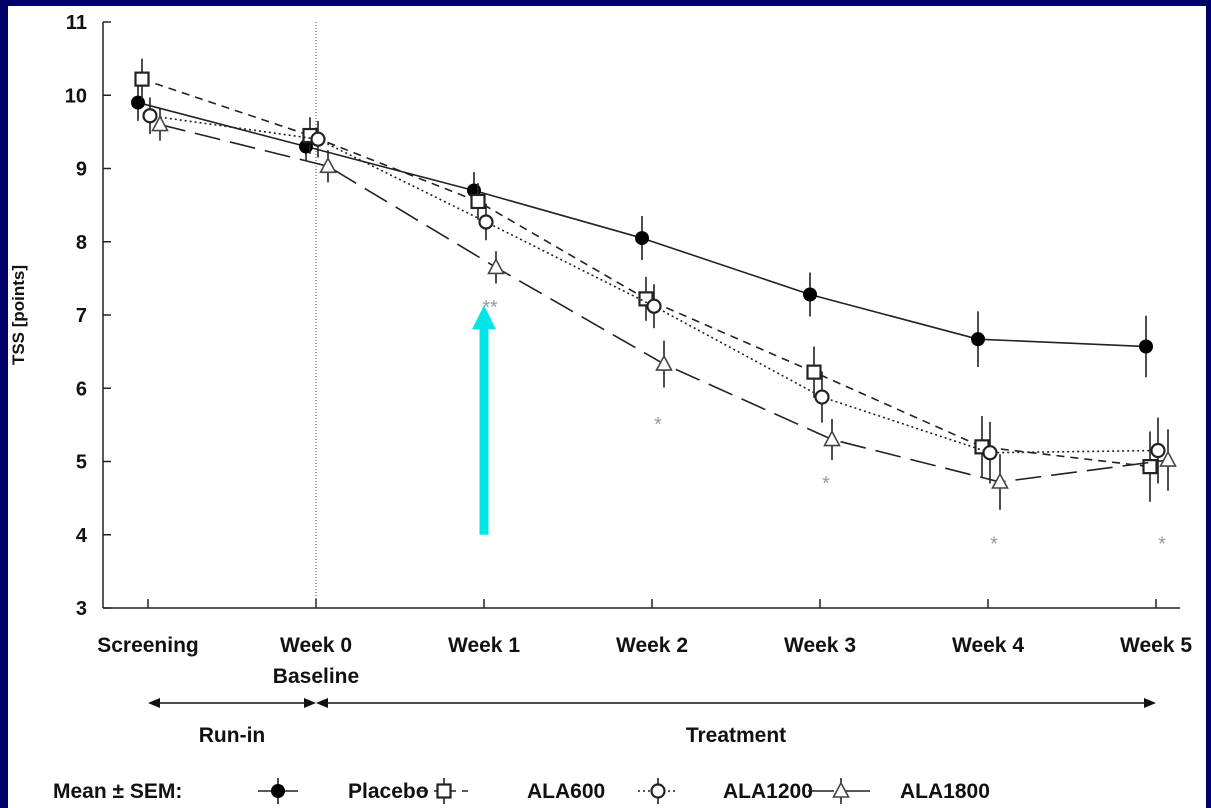 The height and width of the screenshot is (808, 1211). What do you see at coordinates (988, 645) in the screenshot?
I see `x-tick-label: Week 4` at bounding box center [988, 645].